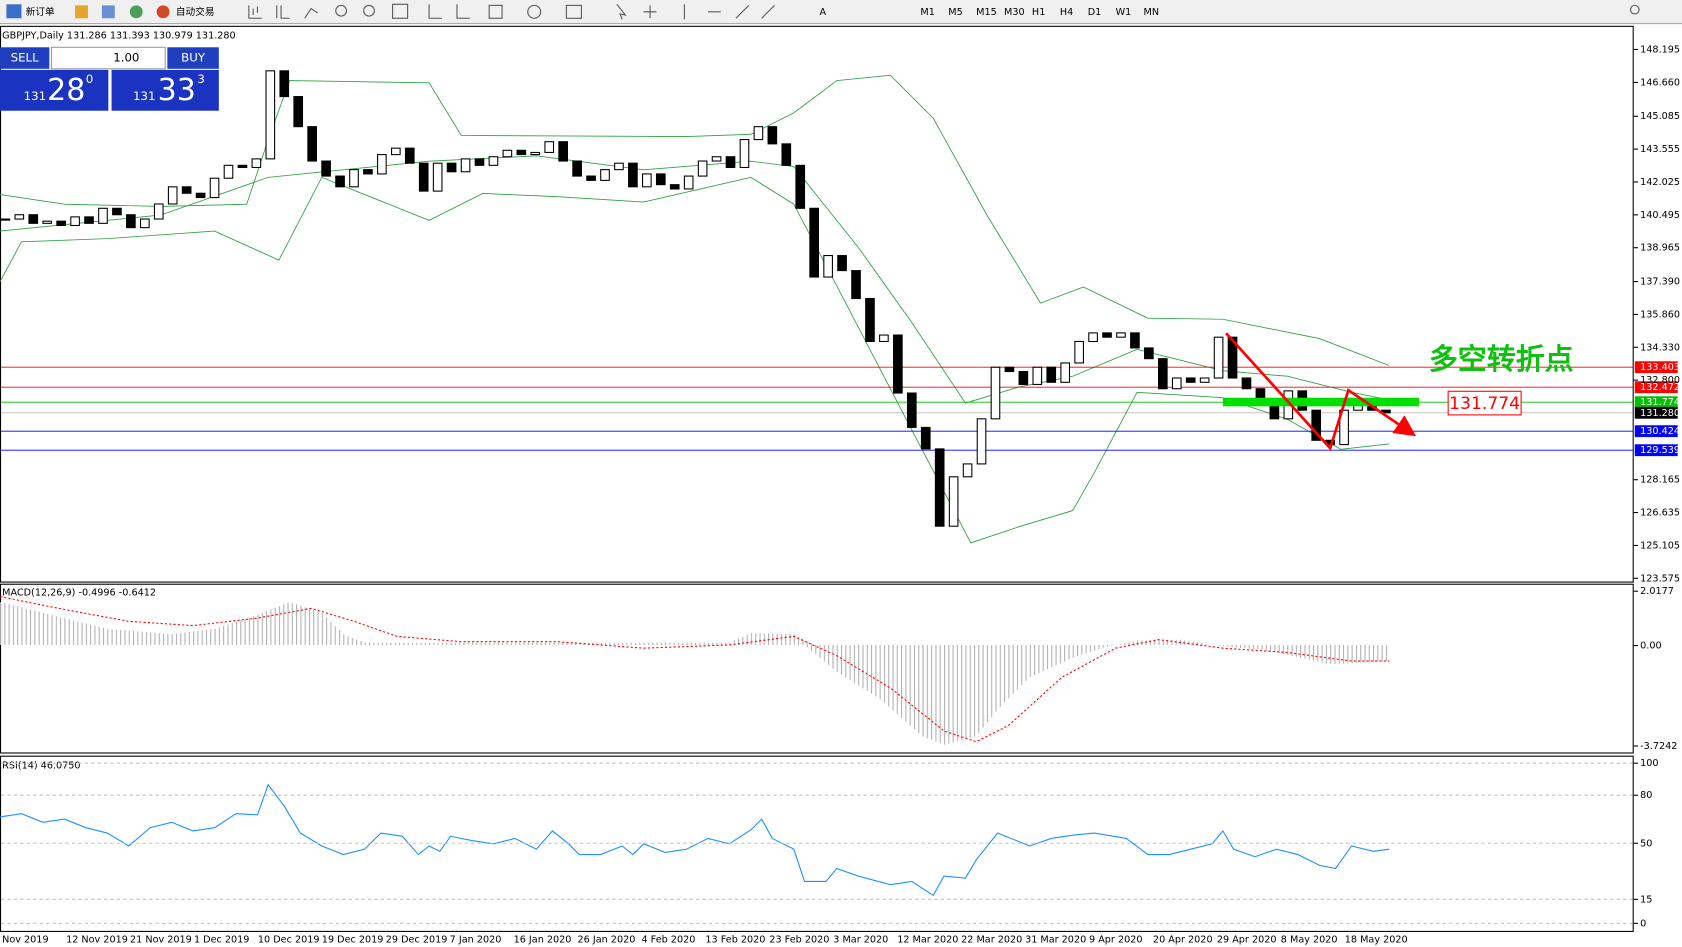 The height and width of the screenshot is (947, 1682). I want to click on ask-box, so click(165, 90).